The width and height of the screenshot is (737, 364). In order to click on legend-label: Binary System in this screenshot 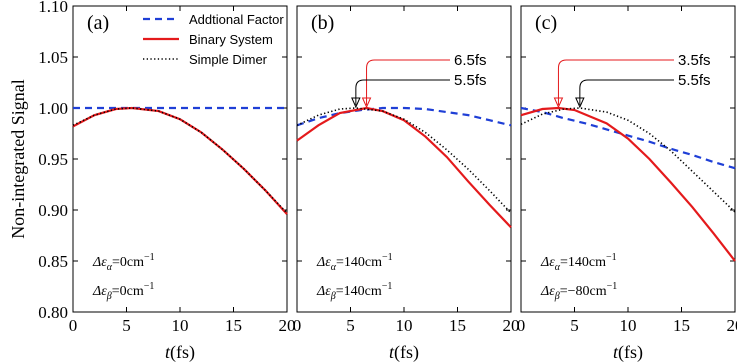, I will do `click(231, 39)`.